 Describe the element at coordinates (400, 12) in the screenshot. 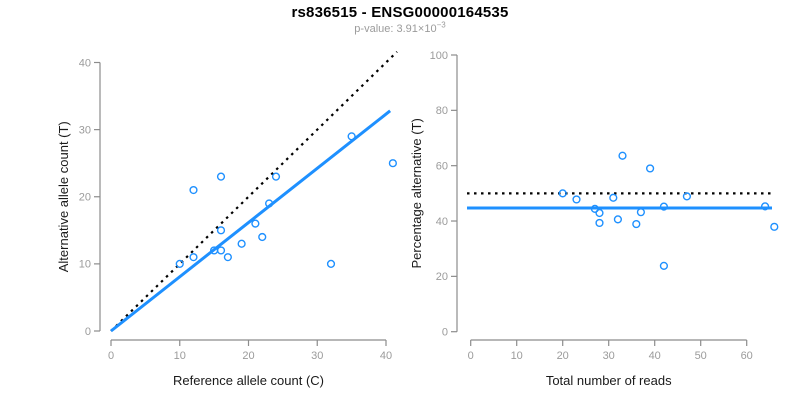

I see `plot-title: rs836515 - ENSG00000164535` at that location.